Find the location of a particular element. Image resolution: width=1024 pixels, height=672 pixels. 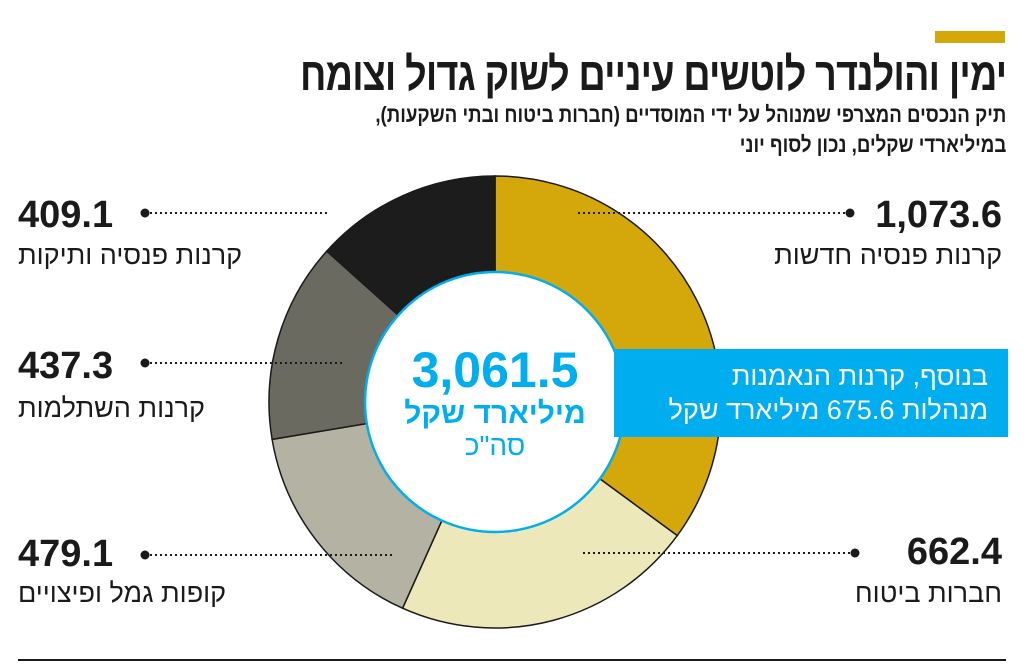

total-value: 3,061.5 is located at coordinates (495, 370).